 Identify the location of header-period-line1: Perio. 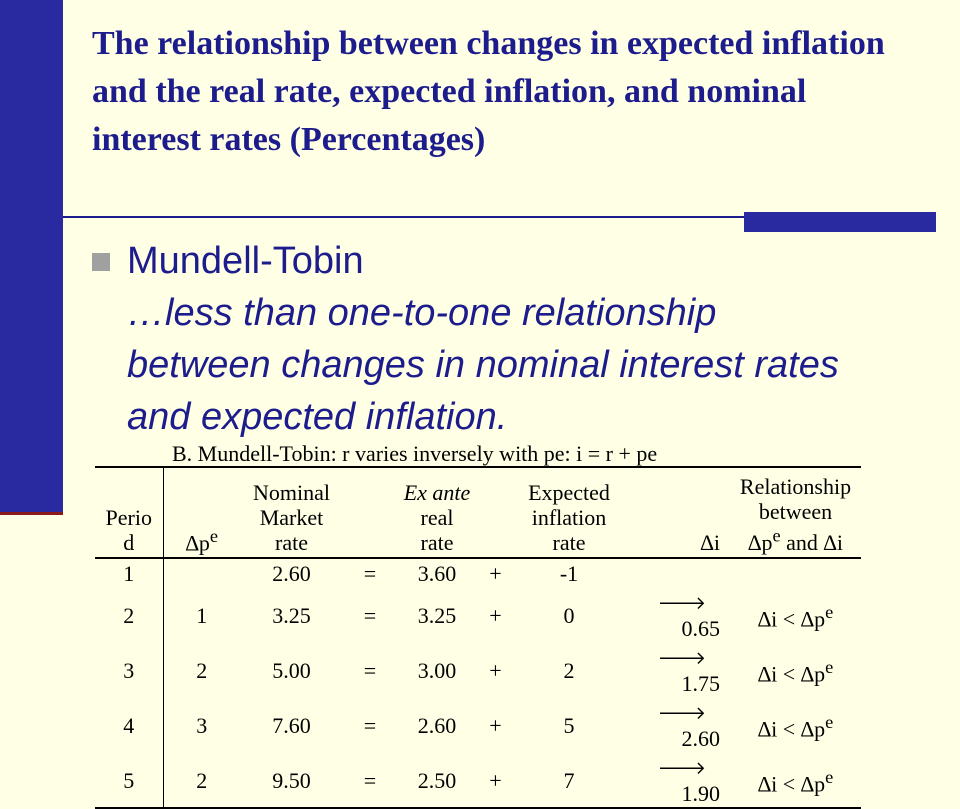
(128, 518).